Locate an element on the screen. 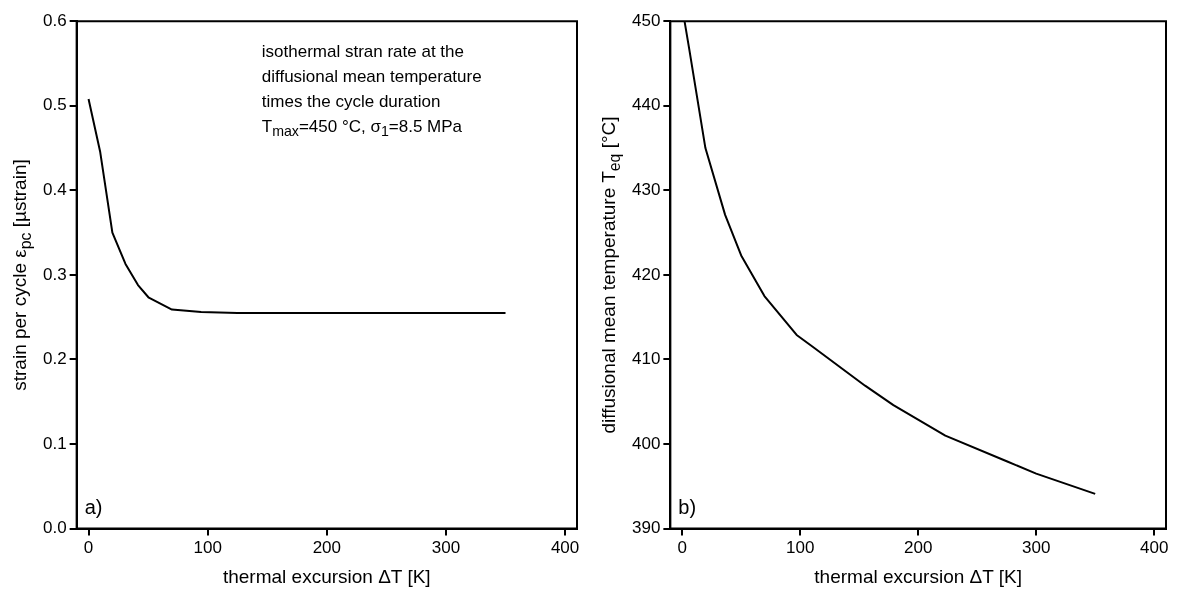 This screenshot has width=1194, height=598. y-tick-label: 390 is located at coordinates (646, 528).